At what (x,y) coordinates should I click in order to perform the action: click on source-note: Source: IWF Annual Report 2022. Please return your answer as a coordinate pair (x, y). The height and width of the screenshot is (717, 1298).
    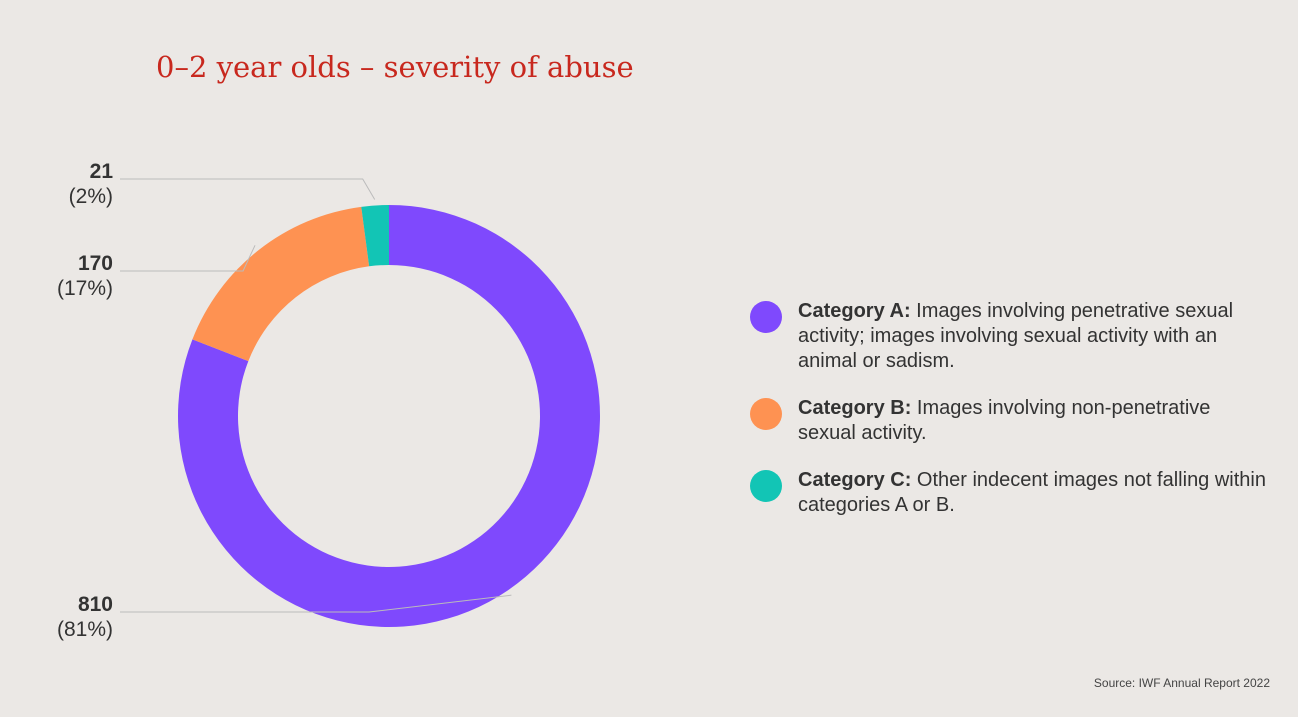
    Looking at the image, I should click on (1181, 683).